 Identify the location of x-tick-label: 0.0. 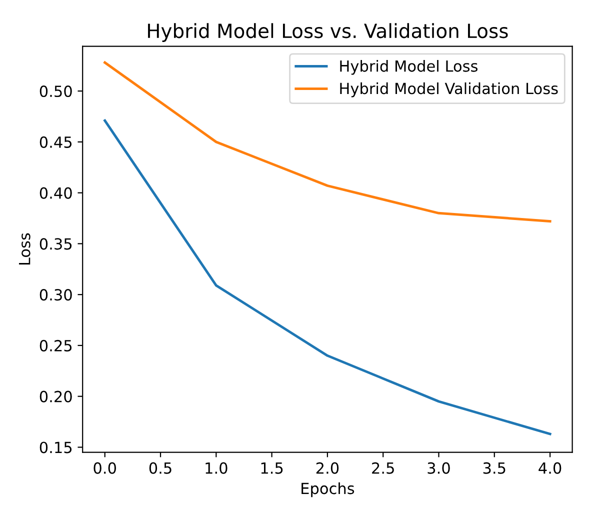
(105, 468).